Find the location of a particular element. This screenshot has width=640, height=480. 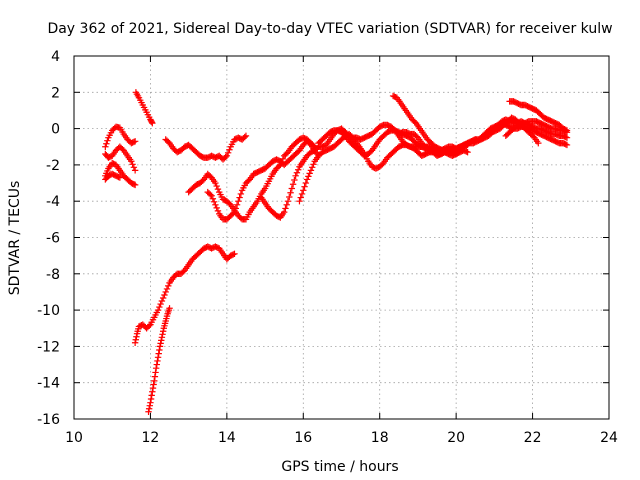

y-tick-label: -16 is located at coordinates (48, 420).